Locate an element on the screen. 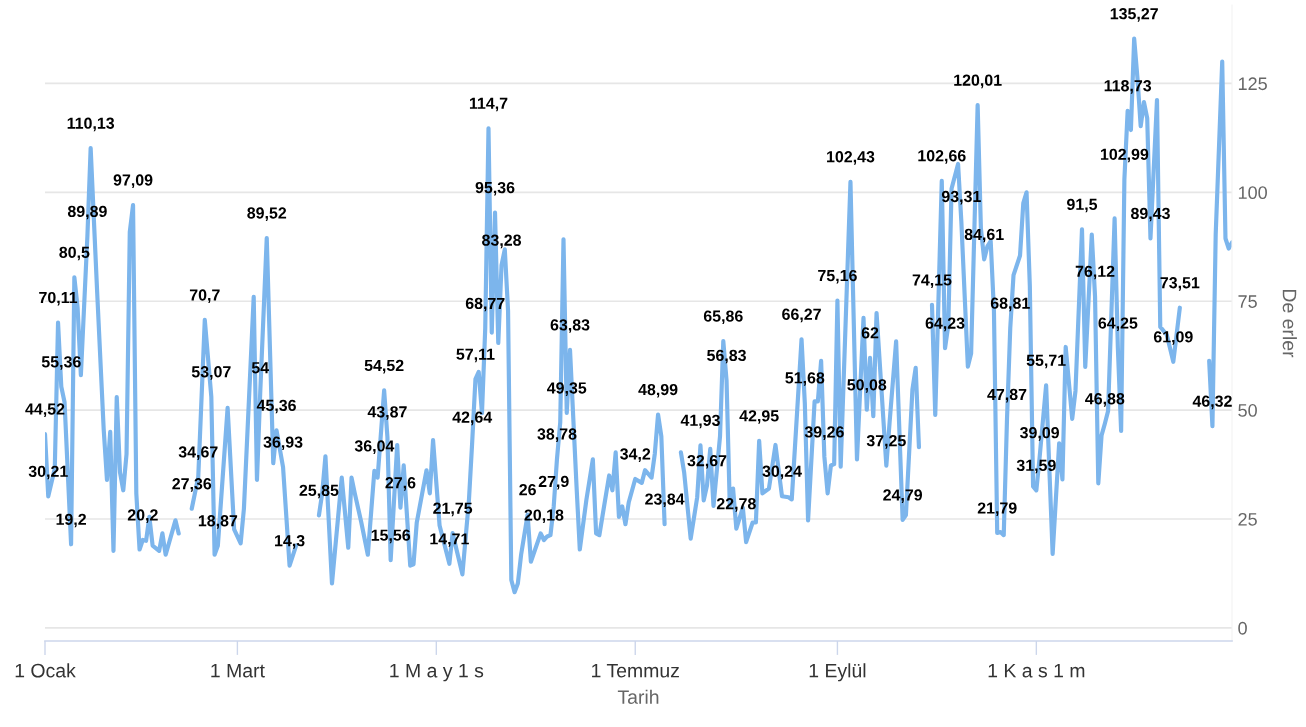 This screenshot has width=1306, height=727. data-label: 36,04 is located at coordinates (374, 447).